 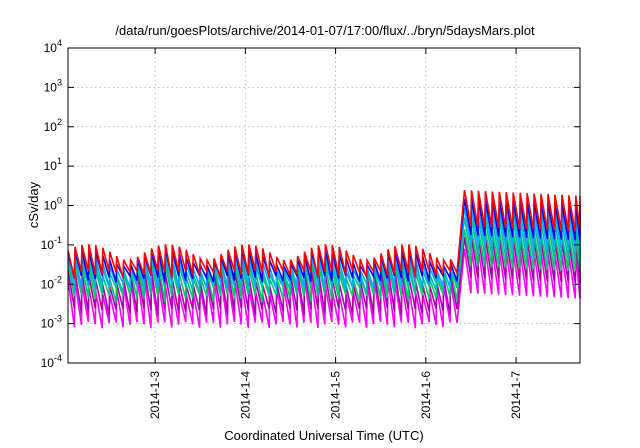 What do you see at coordinates (245, 395) in the screenshot?
I see `x-tick-label: 2014-1-4` at bounding box center [245, 395].